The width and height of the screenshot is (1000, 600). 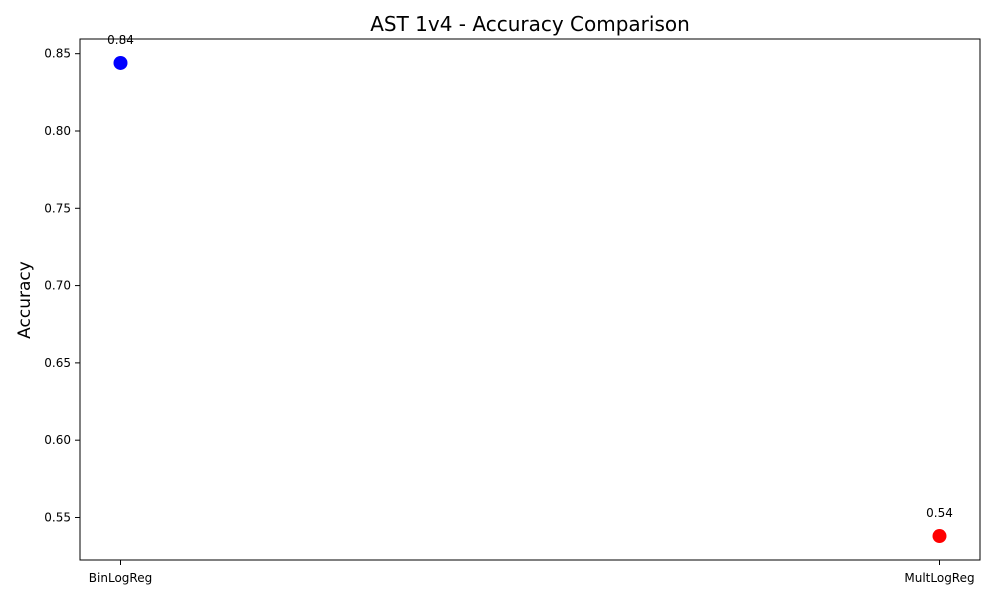 What do you see at coordinates (532, 572) in the screenshot?
I see `x-axis-ticks: BinLogReg MultLogReg` at bounding box center [532, 572].